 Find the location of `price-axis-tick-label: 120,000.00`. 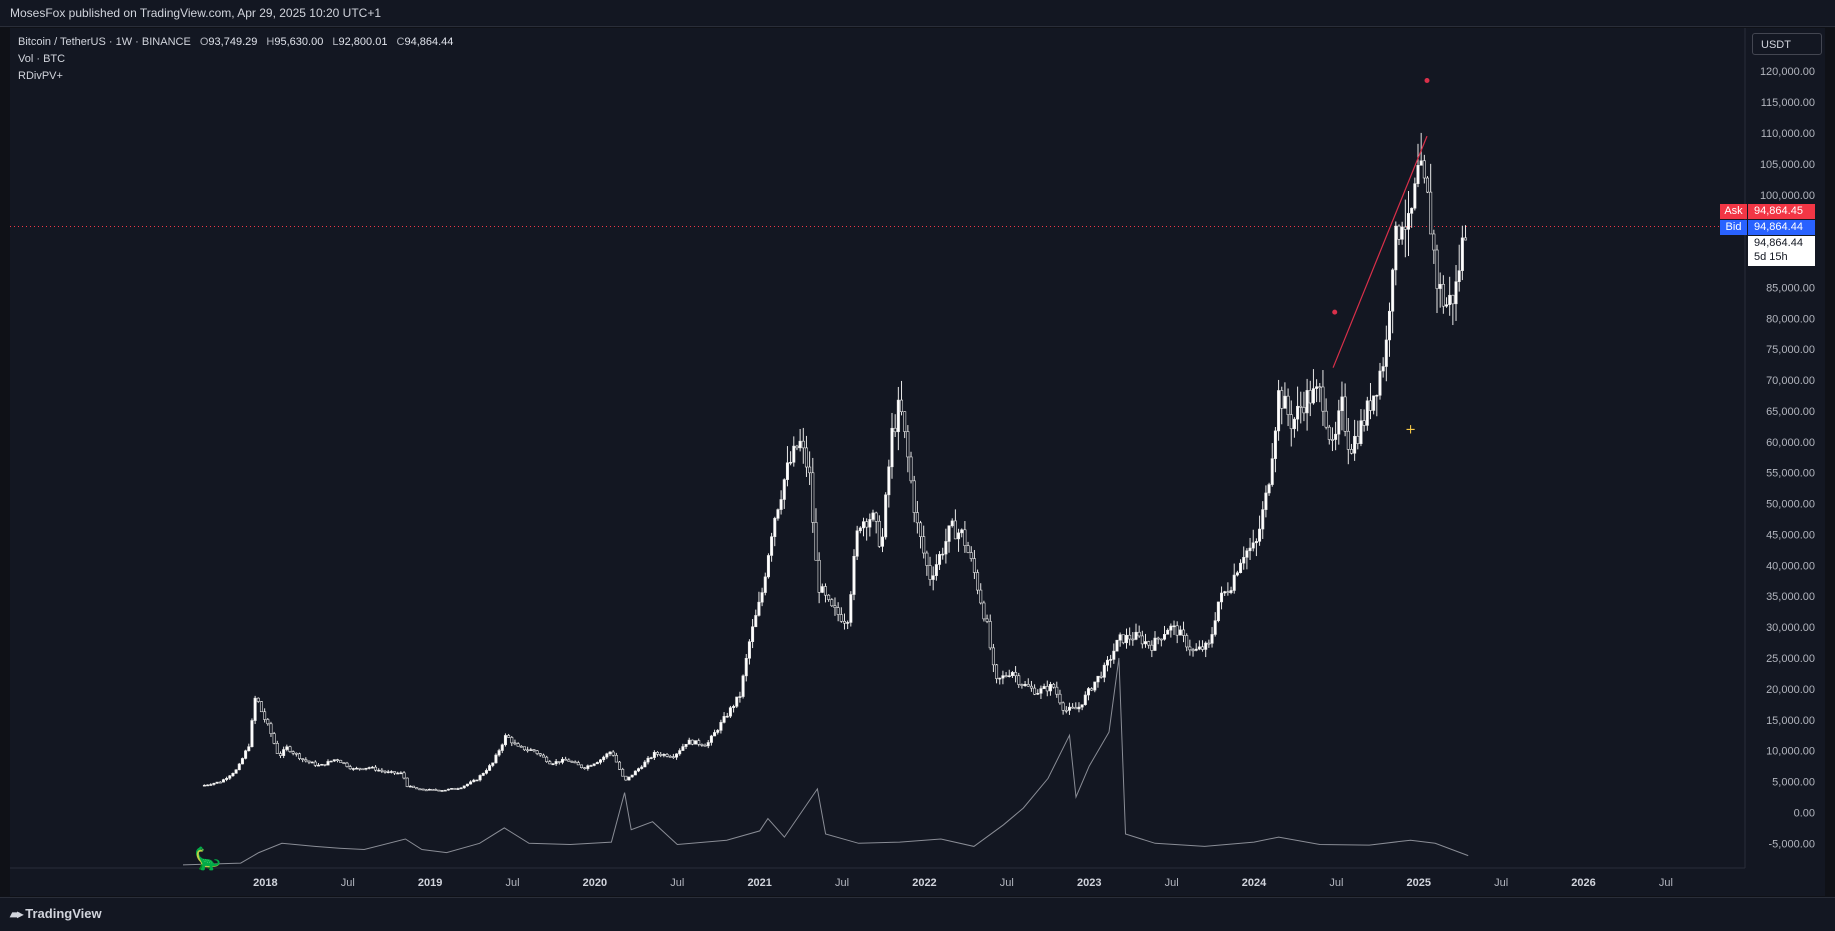

price-axis-tick-label: 120,000.00 is located at coordinates (1787, 72).